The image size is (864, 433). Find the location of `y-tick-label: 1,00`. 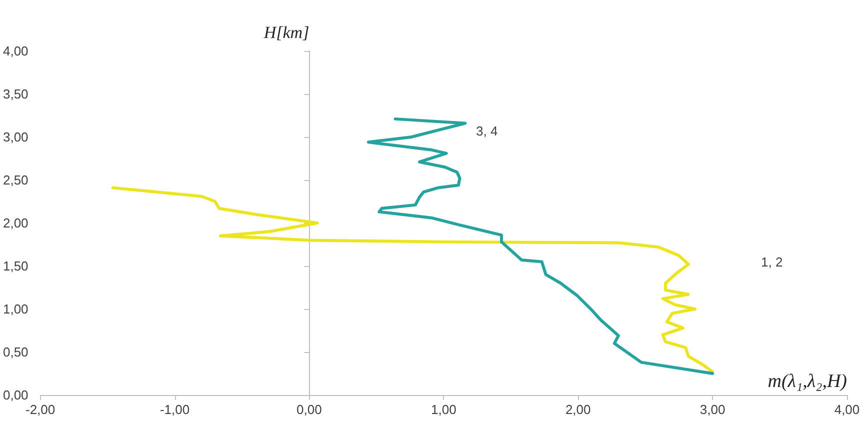

y-tick-label: 1,00 is located at coordinates (15, 309).